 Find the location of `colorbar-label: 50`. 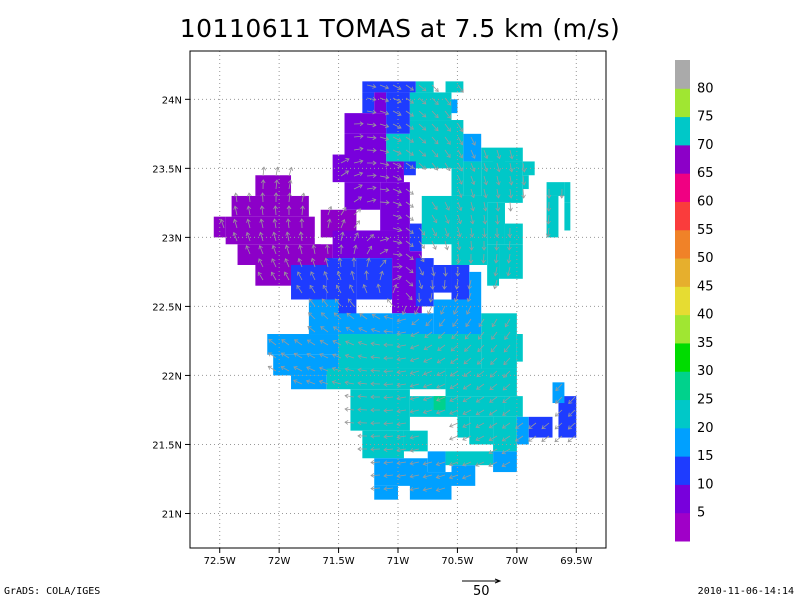

colorbar-label: 50 is located at coordinates (705, 258).